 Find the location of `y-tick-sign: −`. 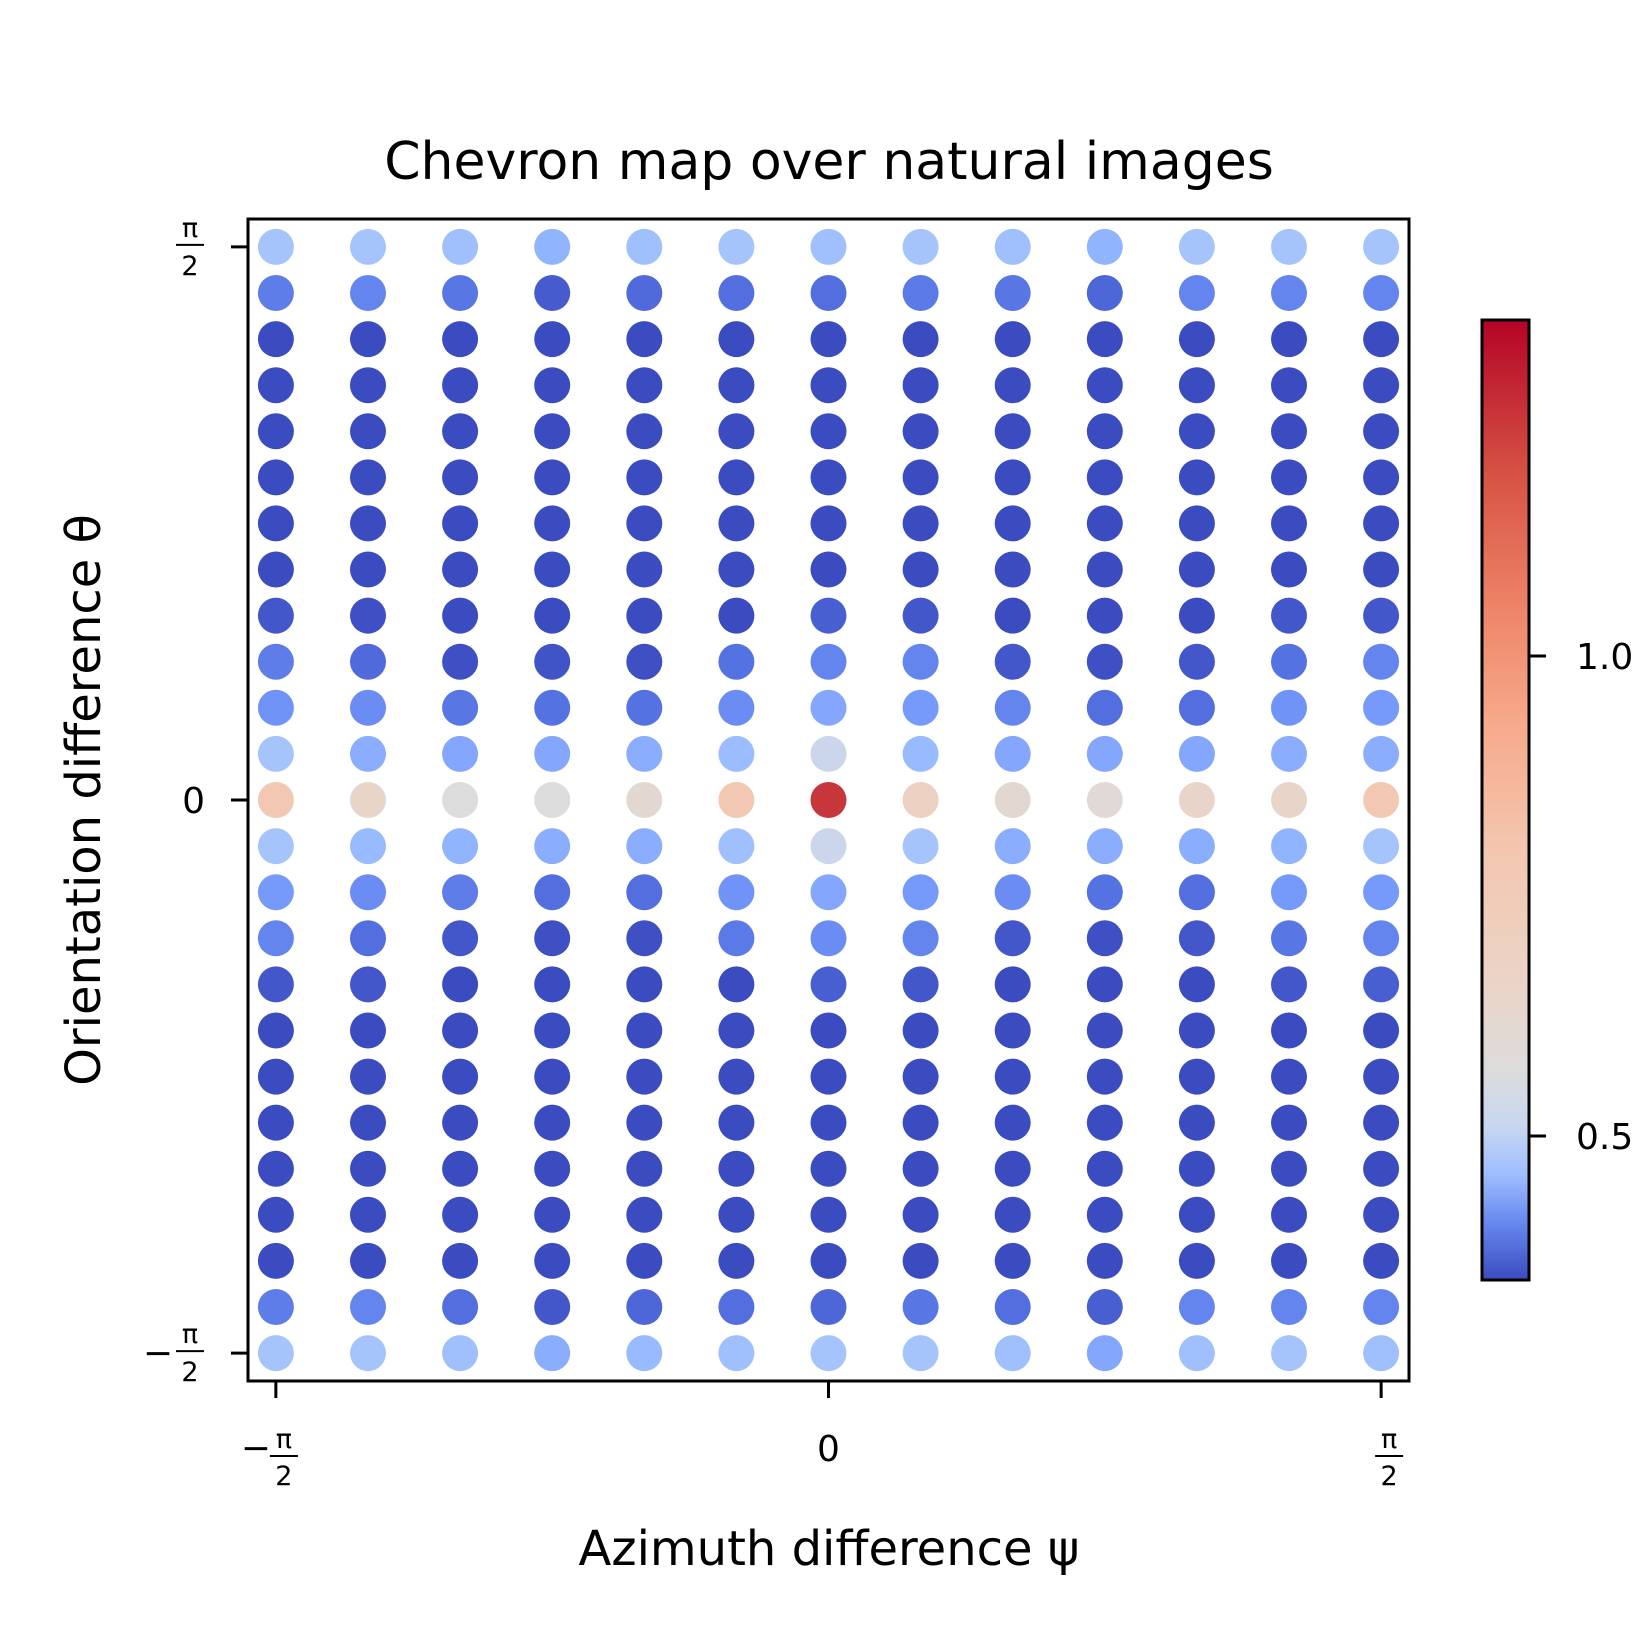

y-tick-sign: − is located at coordinates (158, 1353).